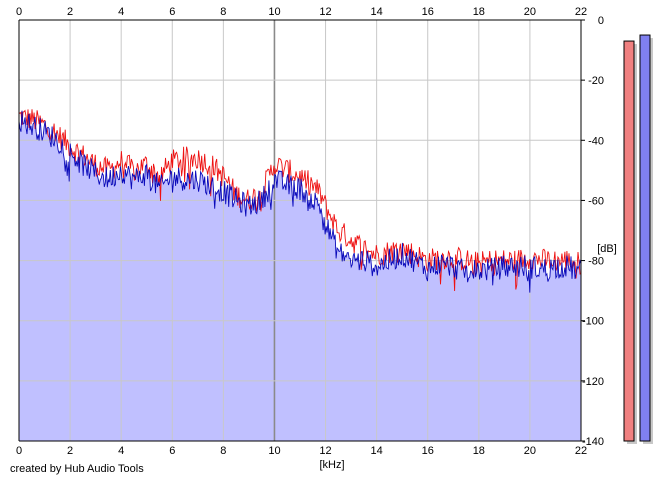 The height and width of the screenshot is (481, 664). What do you see at coordinates (596, 262) in the screenshot?
I see `y-tick-label: -80` at bounding box center [596, 262].